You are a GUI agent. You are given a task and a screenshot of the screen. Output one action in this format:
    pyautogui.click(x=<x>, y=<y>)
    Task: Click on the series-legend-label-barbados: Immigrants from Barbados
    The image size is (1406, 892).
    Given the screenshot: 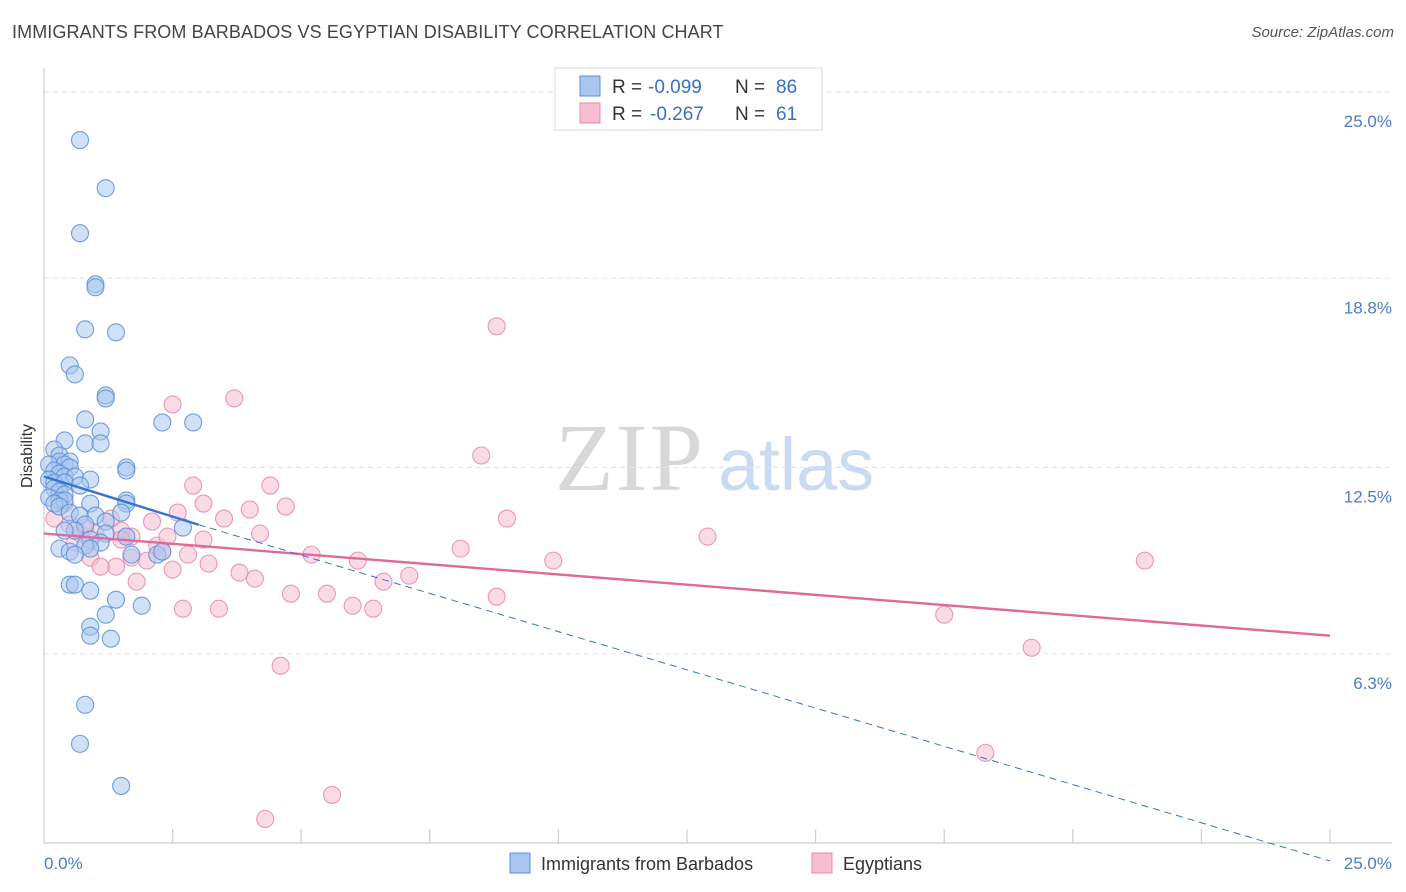 What is the action you would take?
    pyautogui.click(x=647, y=864)
    